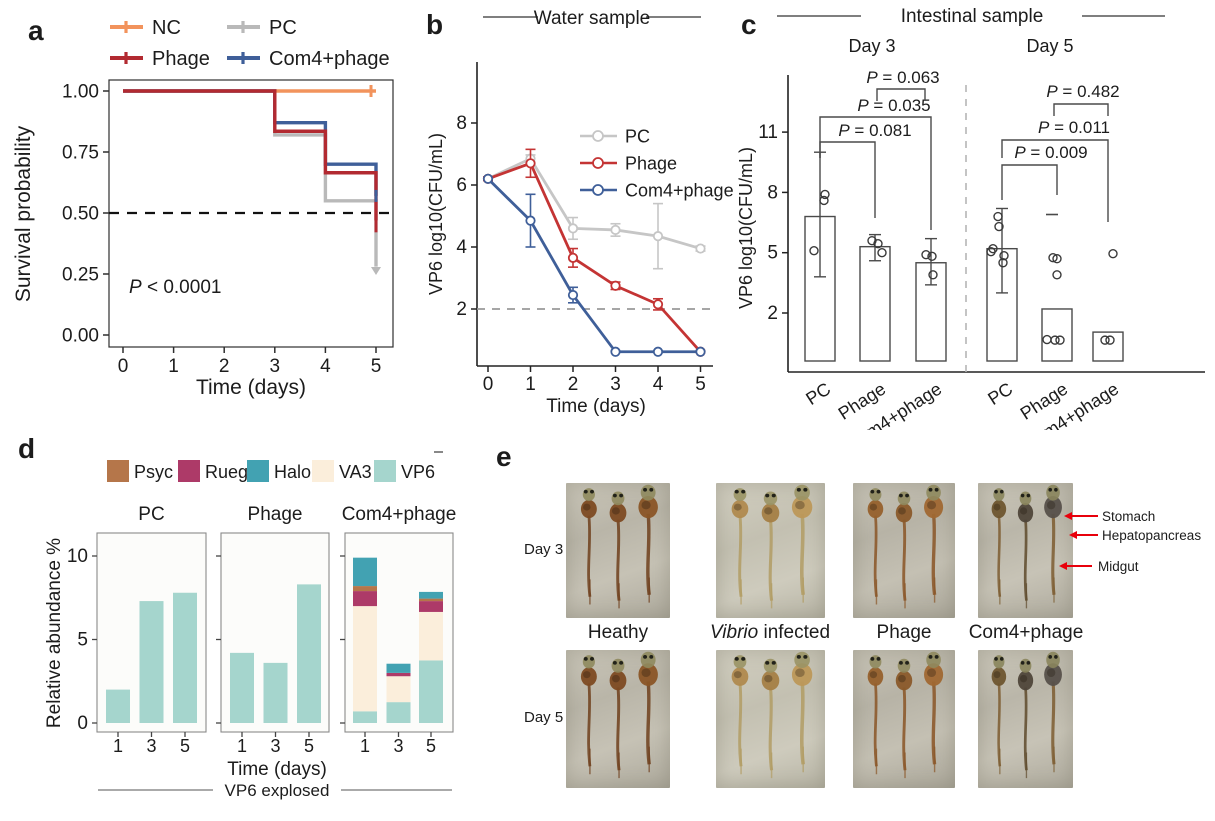 This screenshot has height=821, width=1215. I want to click on larvae-photo-heathy-day3, so click(618, 550).